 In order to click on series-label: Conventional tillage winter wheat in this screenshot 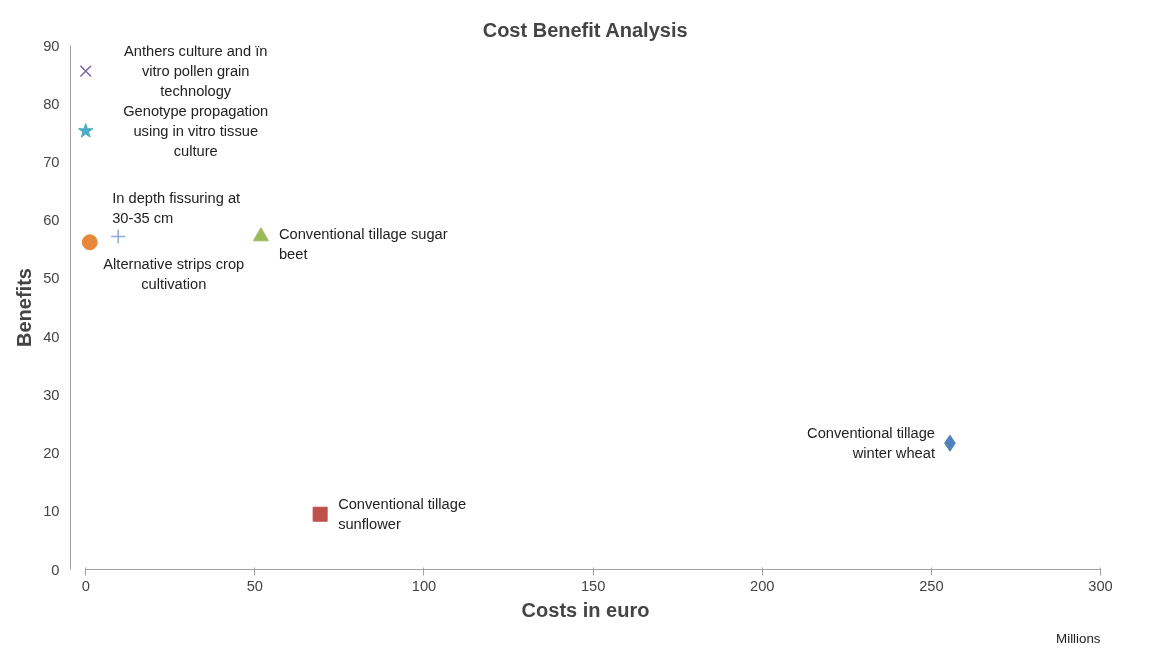, I will do `click(871, 443)`.